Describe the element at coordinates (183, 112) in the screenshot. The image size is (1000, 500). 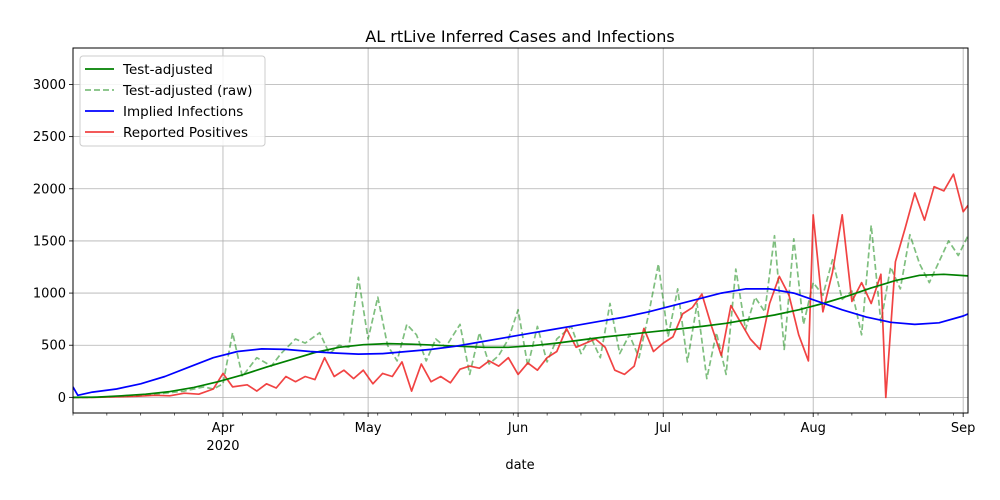
I see `legend-label: Implied Infections` at that location.